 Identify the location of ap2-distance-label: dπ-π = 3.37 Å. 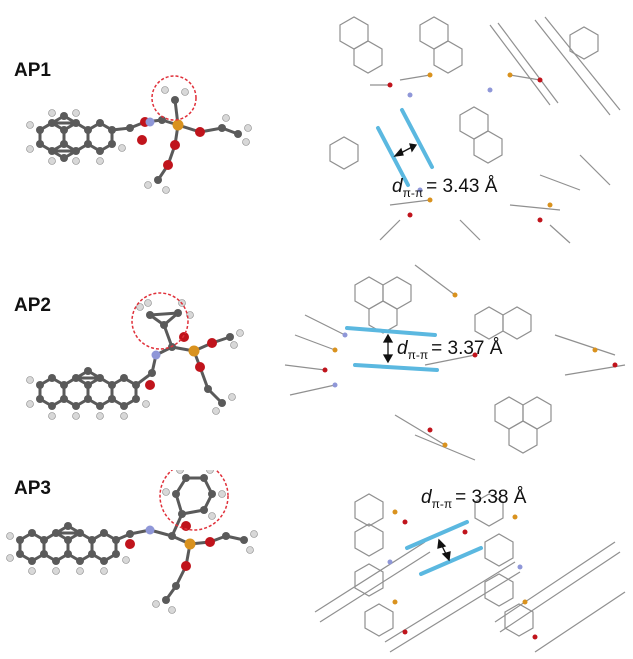
(450, 350).